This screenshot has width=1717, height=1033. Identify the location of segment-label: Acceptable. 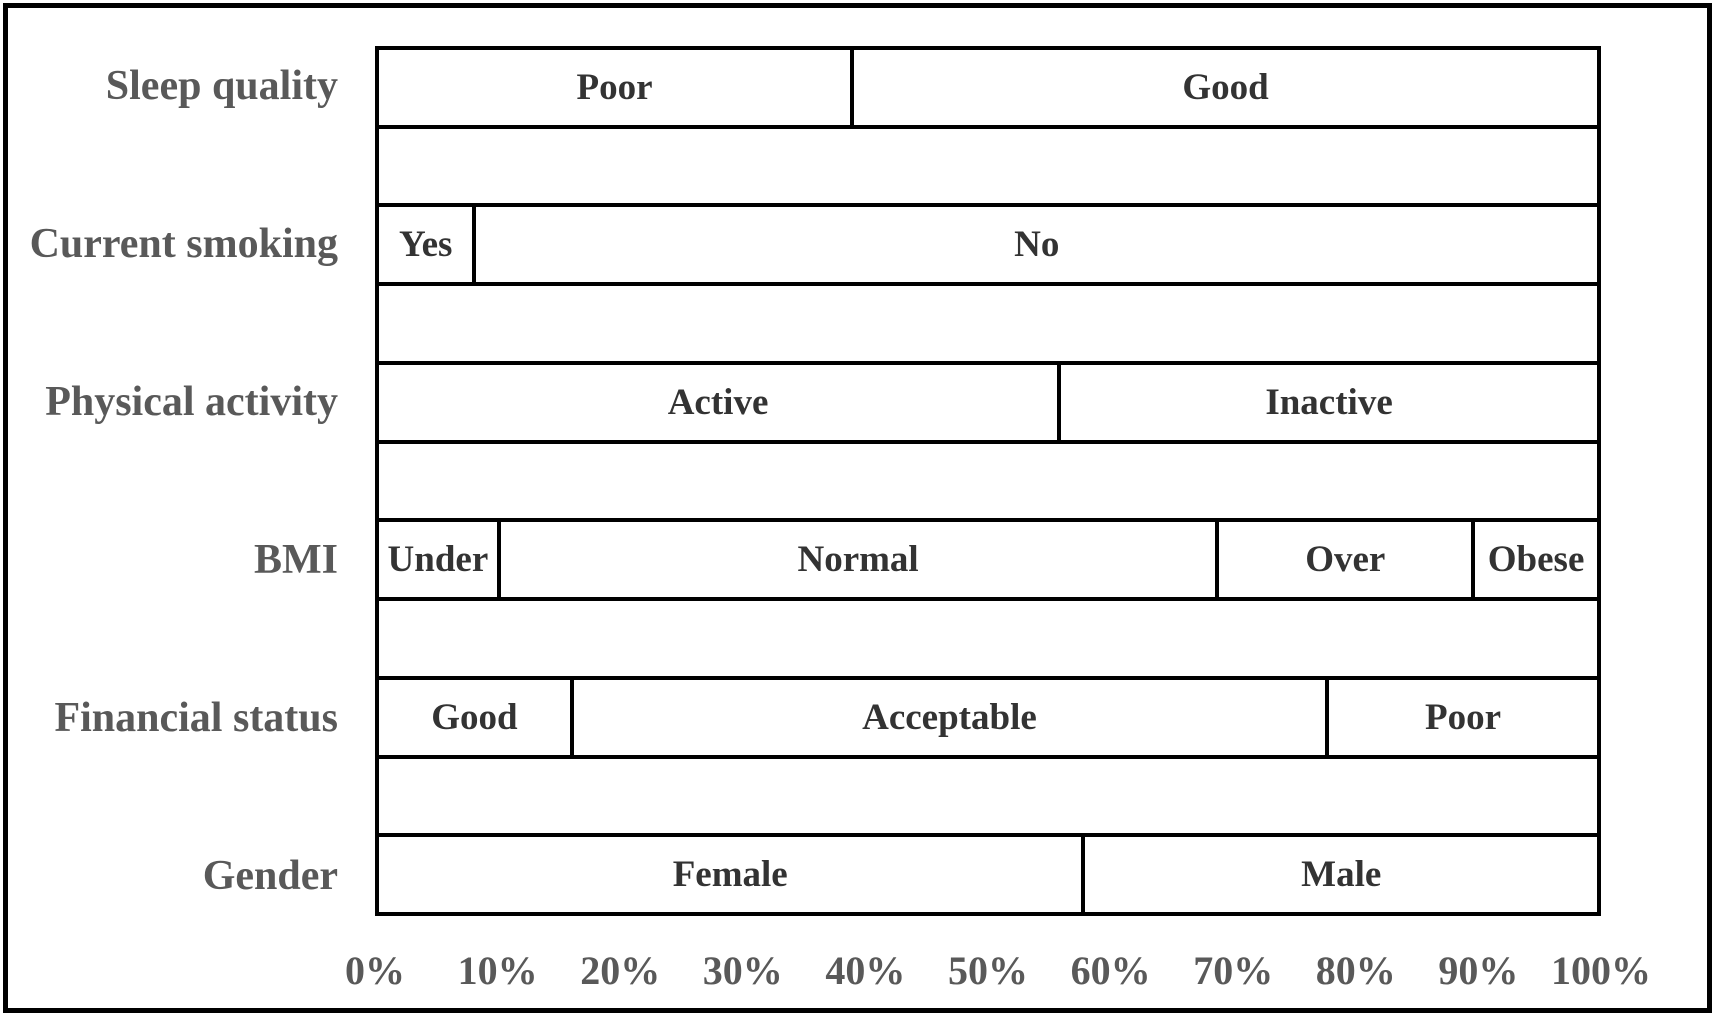
(949, 717).